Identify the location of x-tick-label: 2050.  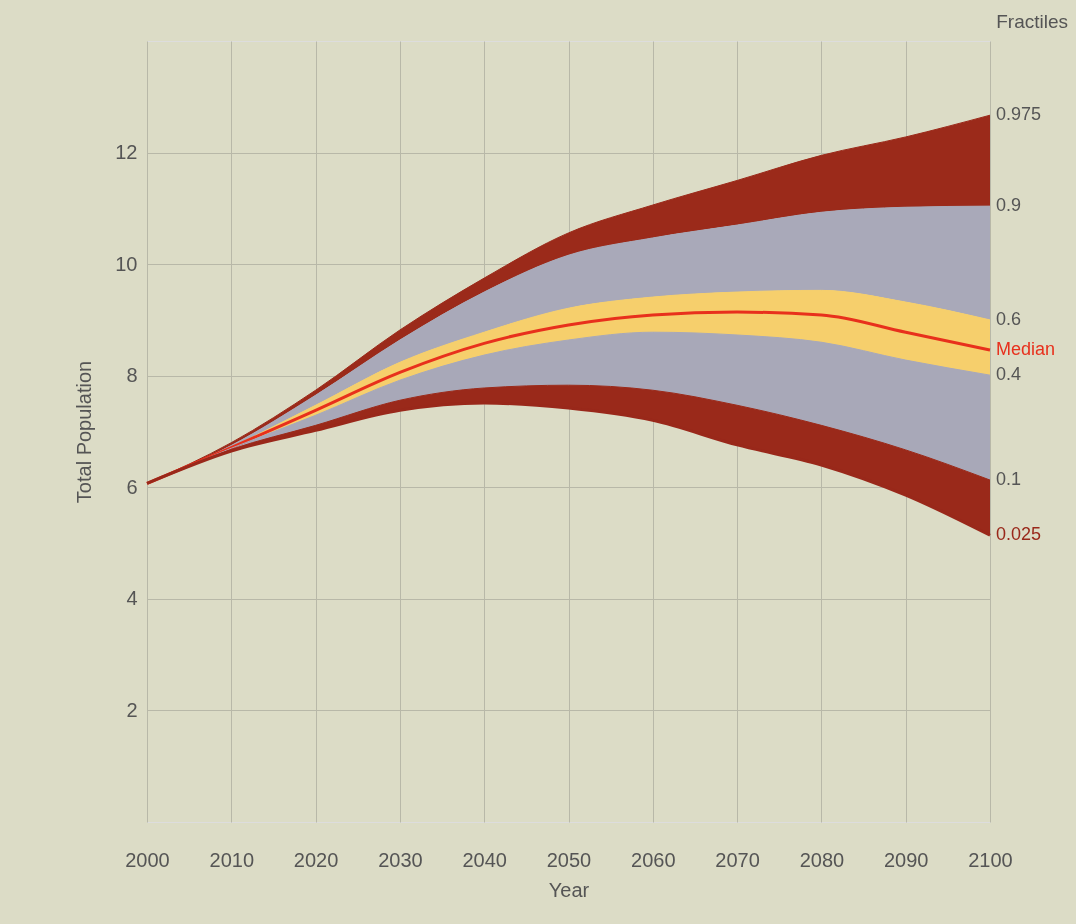
(569, 859).